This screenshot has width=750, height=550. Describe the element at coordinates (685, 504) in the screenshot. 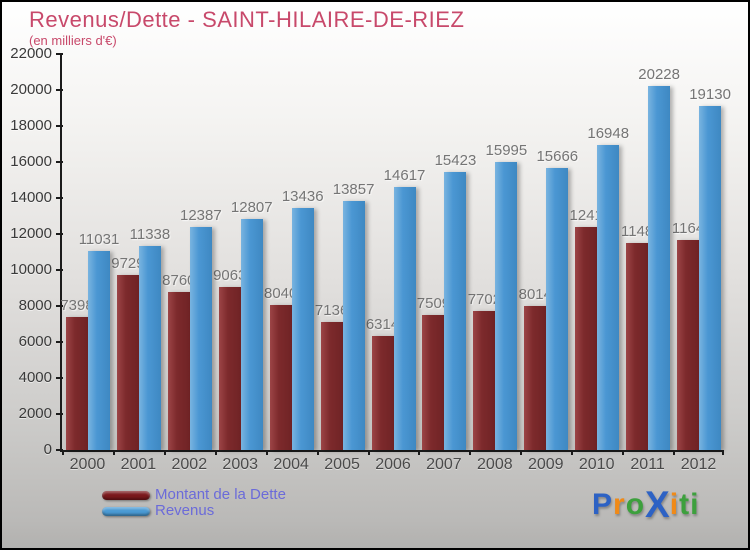

I see `logo-letter: t` at that location.